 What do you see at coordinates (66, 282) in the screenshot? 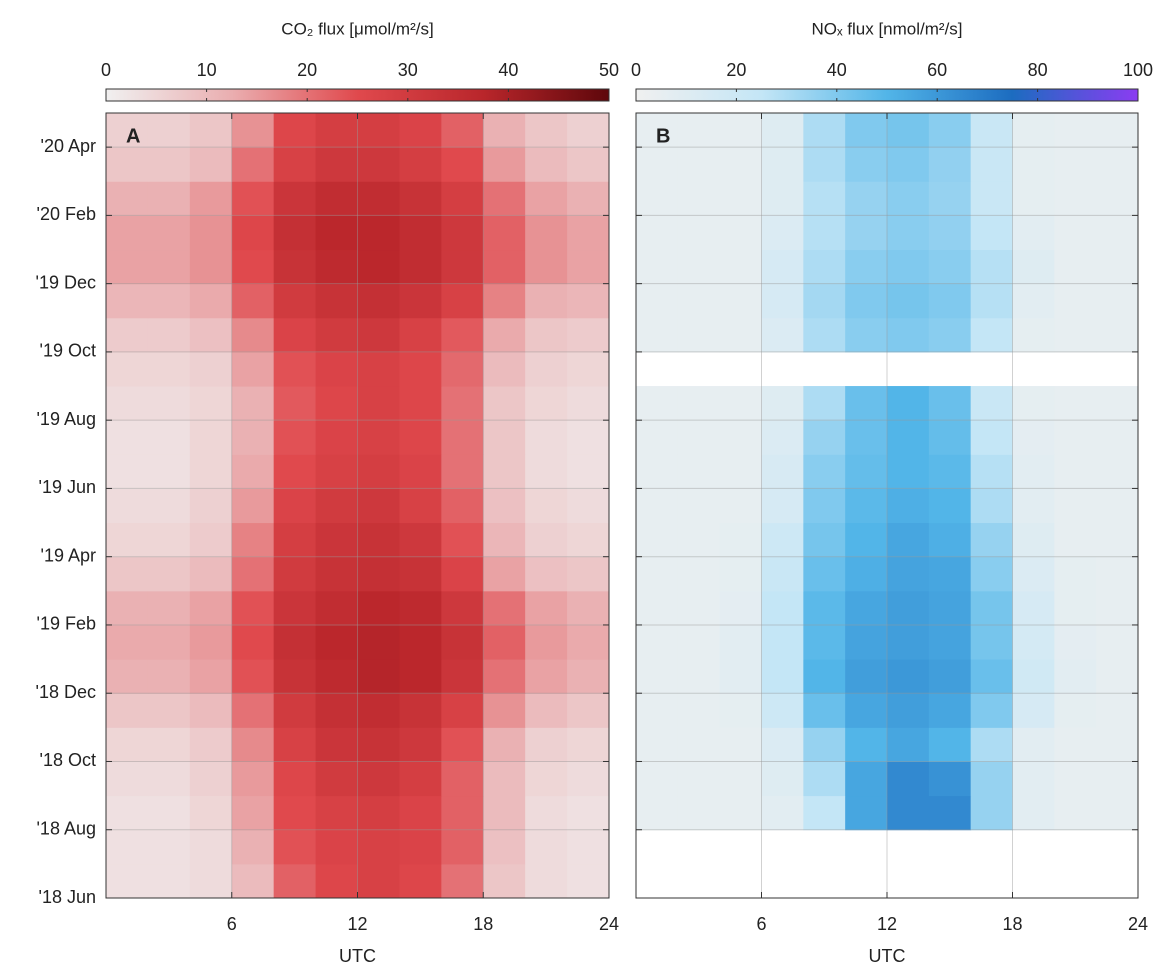
I see `y-tick-label: '19 Dec` at bounding box center [66, 282].